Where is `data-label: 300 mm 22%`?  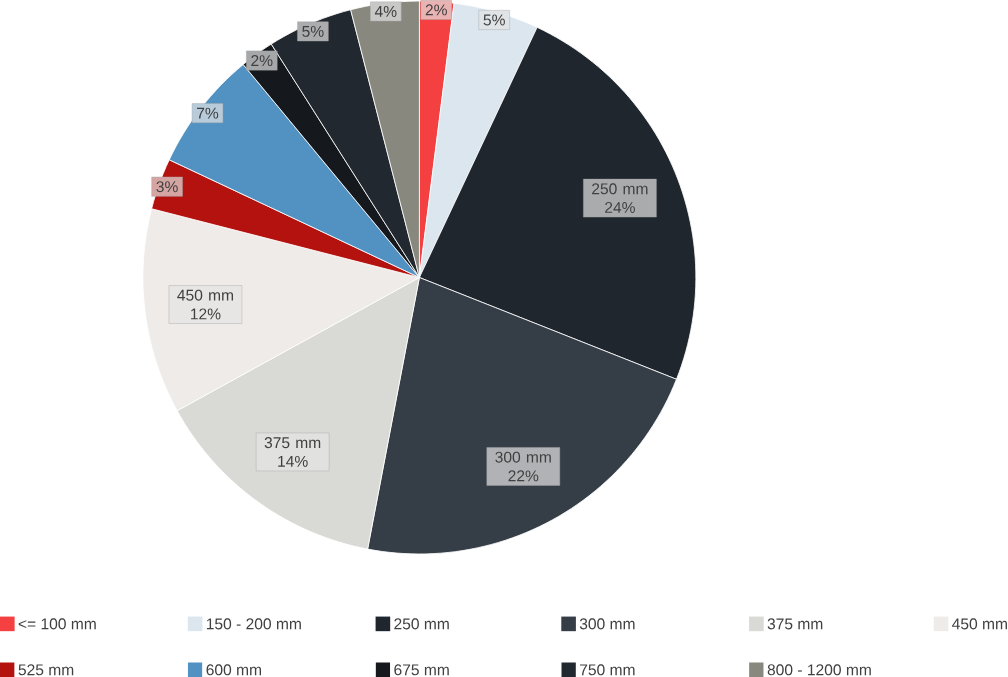 data-label: 300 mm 22% is located at coordinates (523, 466).